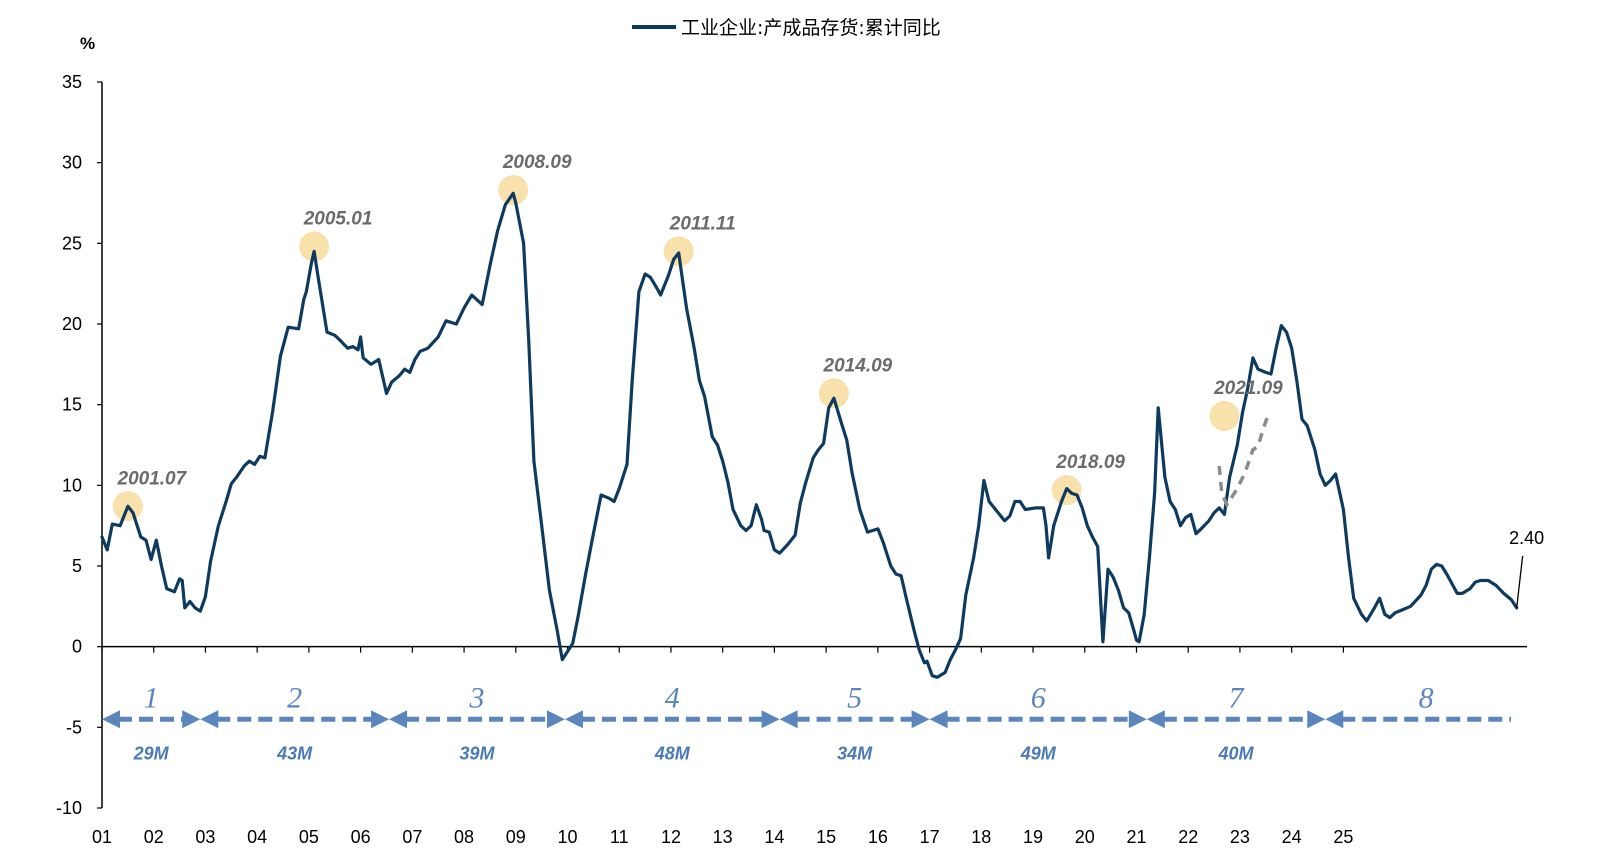 The height and width of the screenshot is (853, 1597). Describe the element at coordinates (1244, 461) in the screenshot. I see `dashed-trend-segment` at that location.